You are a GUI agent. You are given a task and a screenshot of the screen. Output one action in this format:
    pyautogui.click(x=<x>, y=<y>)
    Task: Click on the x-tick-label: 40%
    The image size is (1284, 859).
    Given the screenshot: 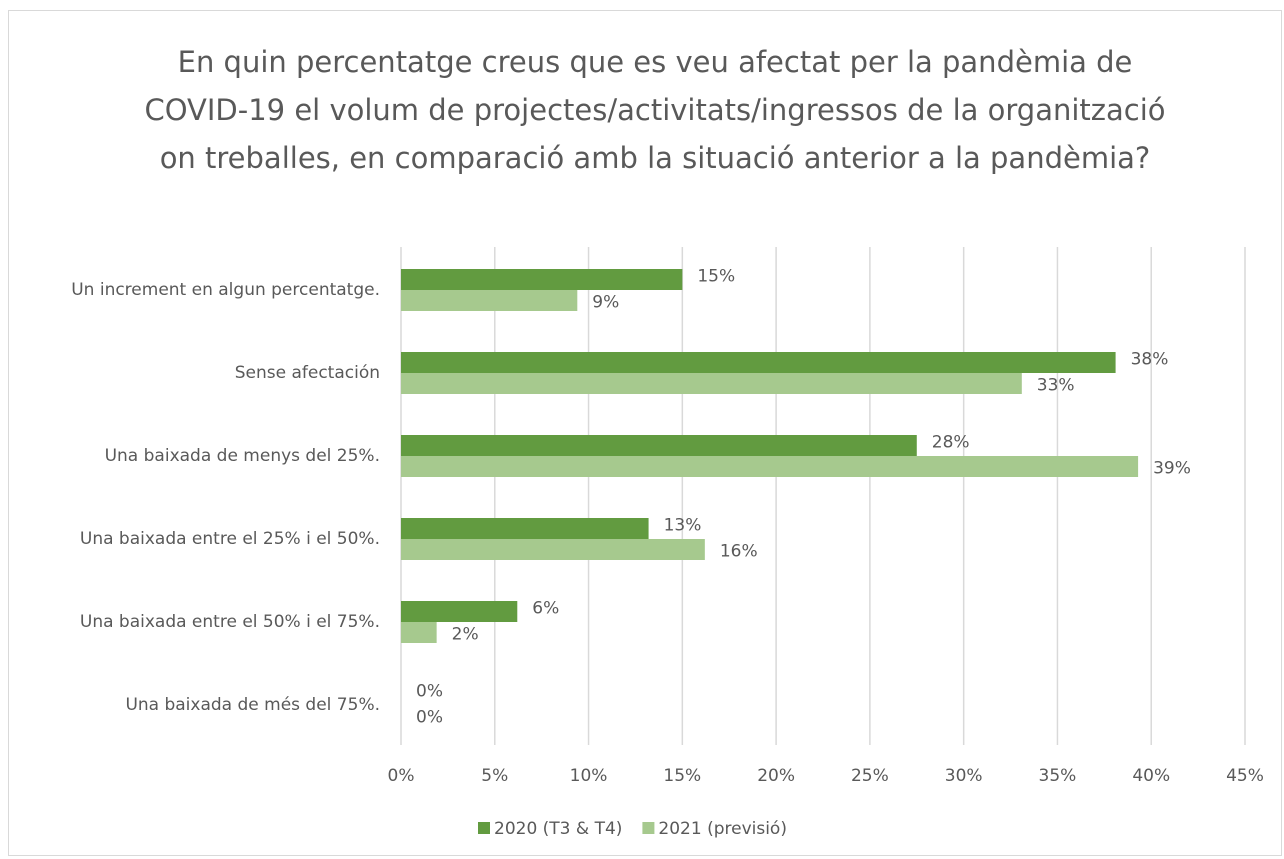 What is the action you would take?
    pyautogui.click(x=1151, y=776)
    